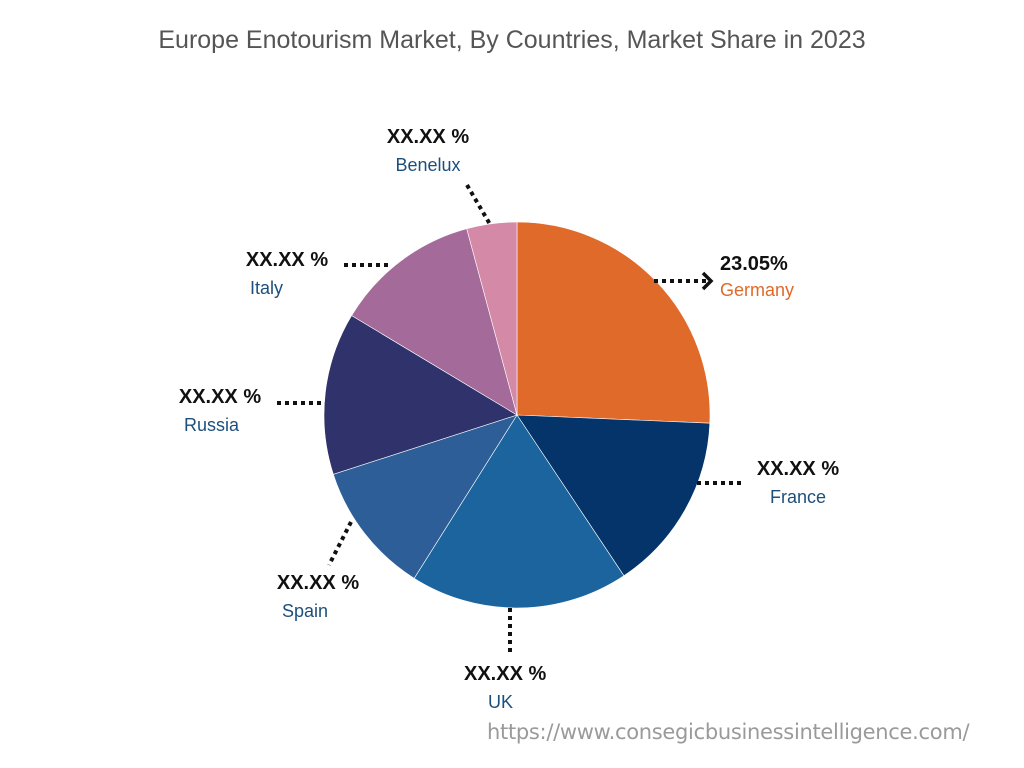 This screenshot has height=768, width=1024. Describe the element at coordinates (798, 497) in the screenshot. I see `label-france-name: France` at that location.